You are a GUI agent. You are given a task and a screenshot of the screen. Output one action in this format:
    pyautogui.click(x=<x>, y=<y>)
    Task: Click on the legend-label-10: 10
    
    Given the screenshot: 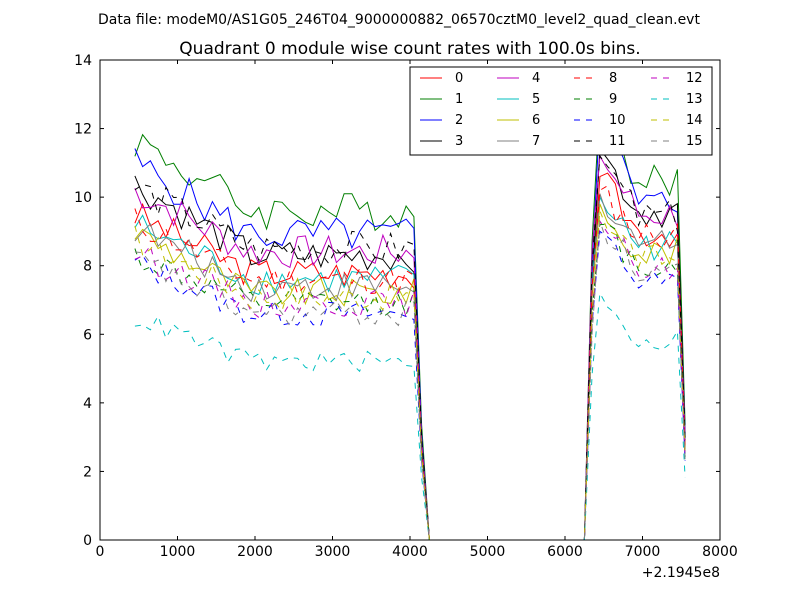 What is the action you would take?
    pyautogui.click(x=617, y=120)
    